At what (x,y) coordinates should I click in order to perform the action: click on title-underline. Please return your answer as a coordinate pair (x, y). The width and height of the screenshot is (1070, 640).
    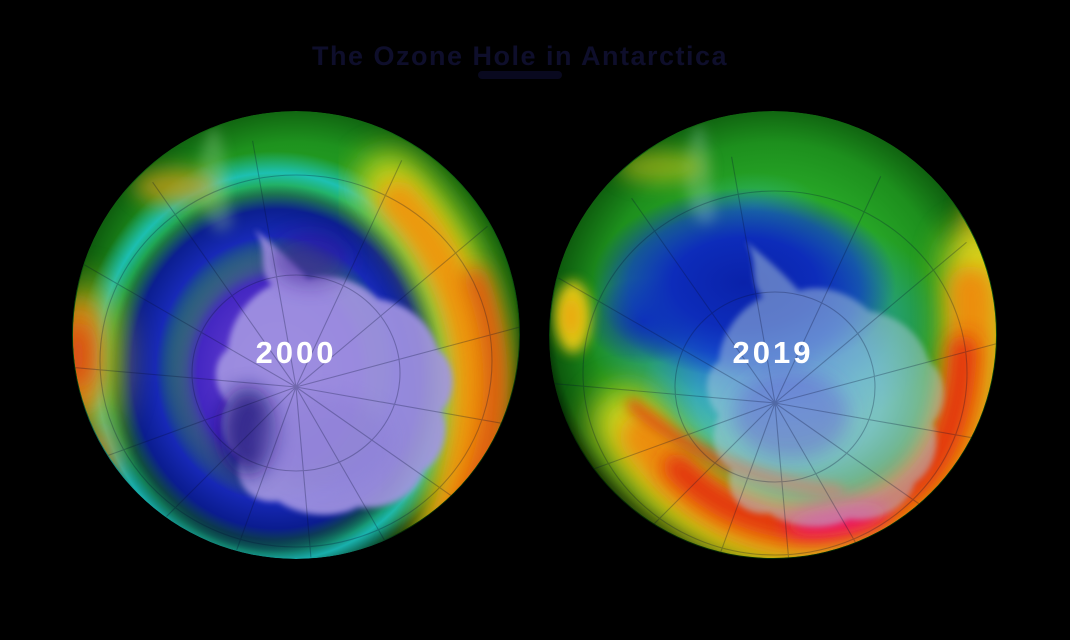
    Looking at the image, I should click on (520, 75).